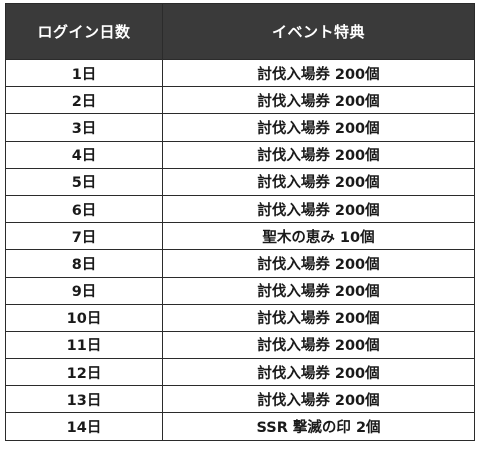 Image resolution: width=479 pixels, height=455 pixels. What do you see at coordinates (84, 317) in the screenshot?
I see `day-cell: 10日` at bounding box center [84, 317].